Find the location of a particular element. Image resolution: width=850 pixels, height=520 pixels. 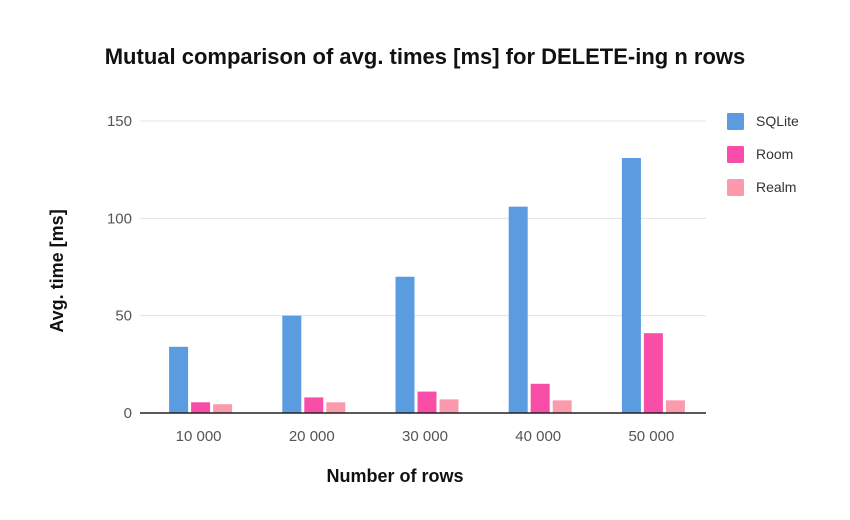

x-tick-label: 50 000 is located at coordinates (651, 436).